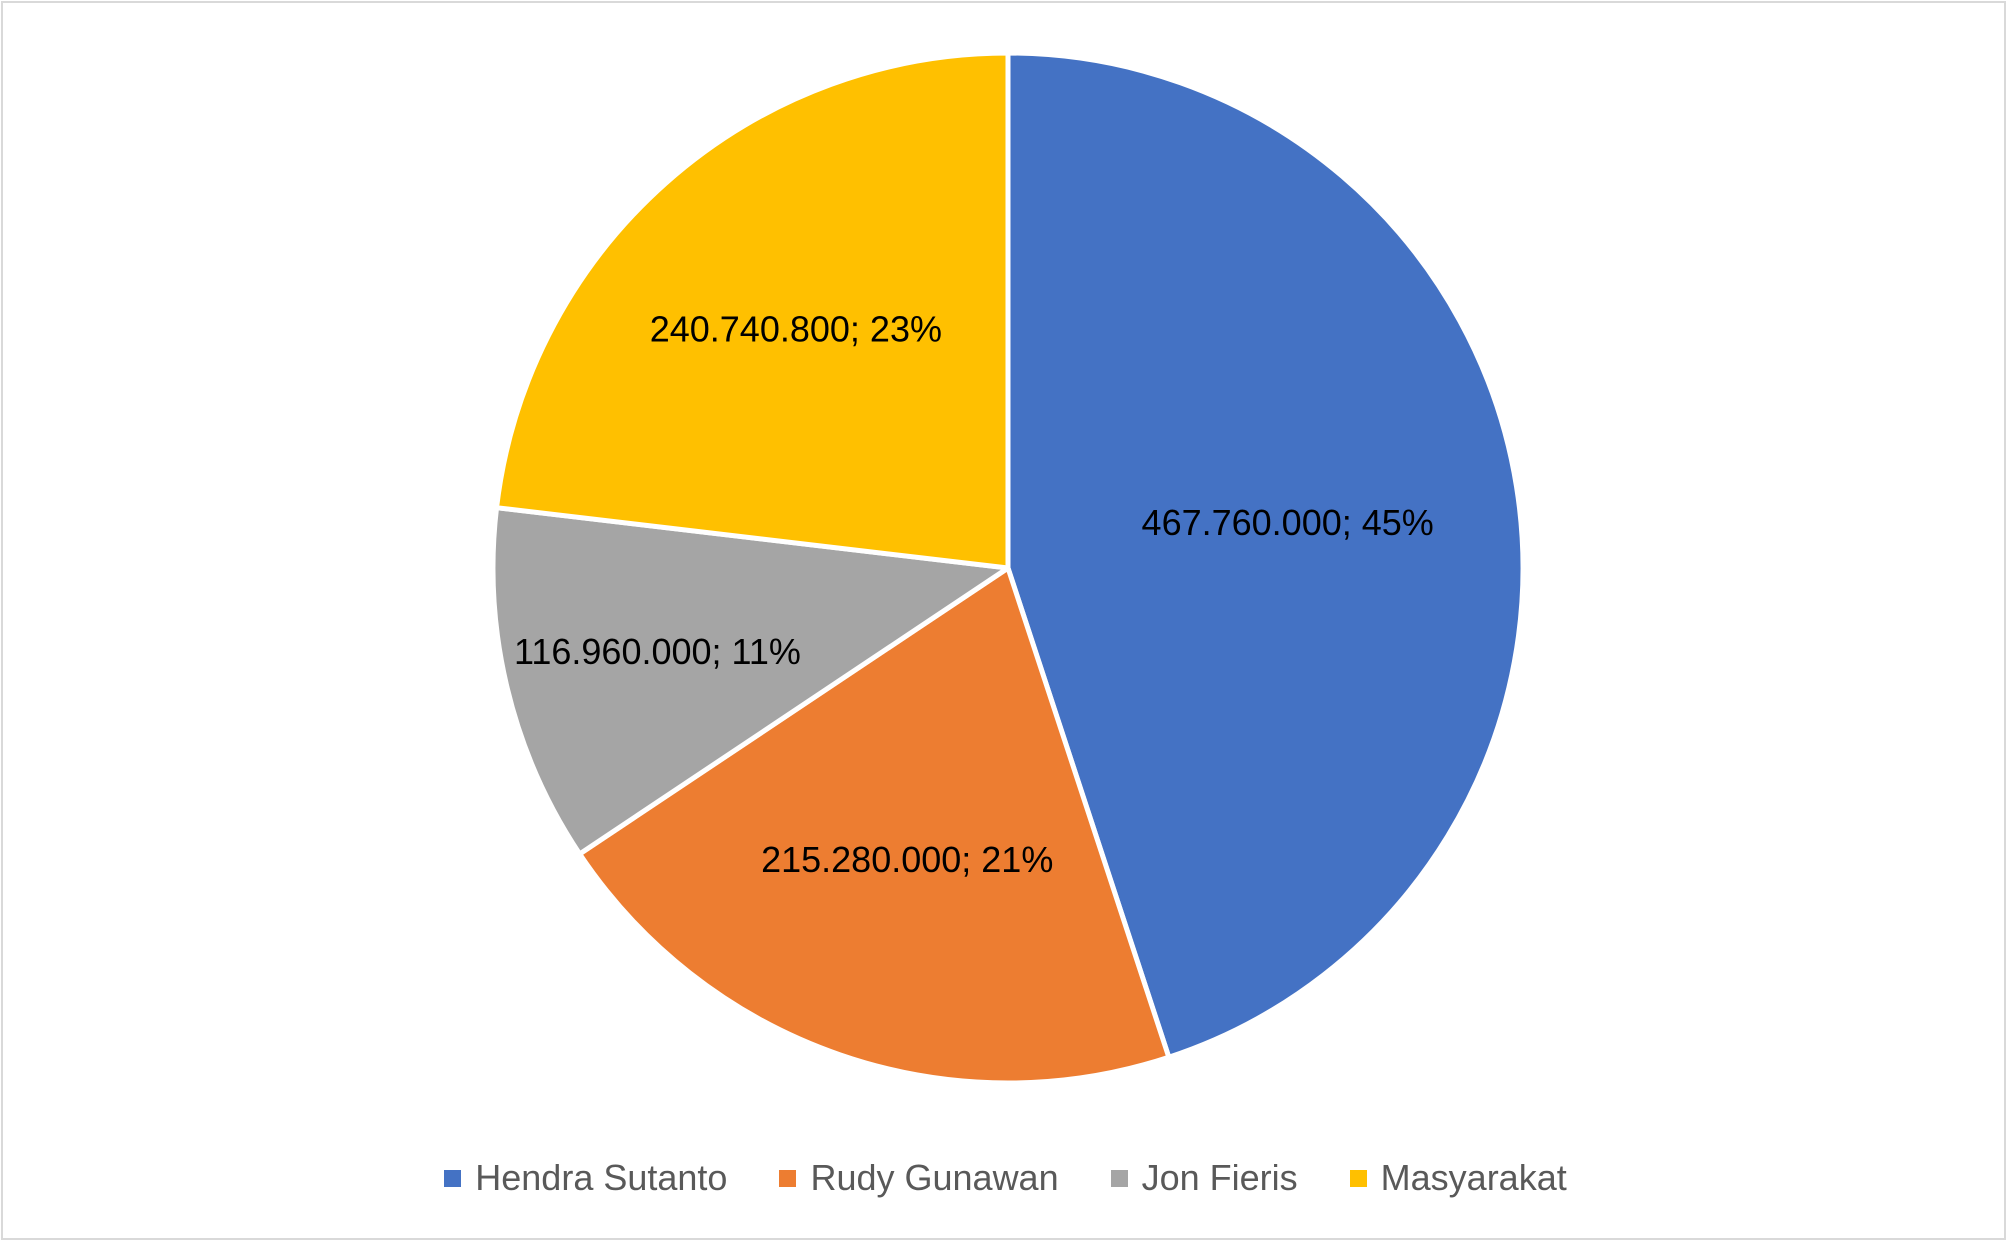 Image resolution: width=2009 pixels, height=1243 pixels. I want to click on pie-slice-rudy-gunawan, so click(874, 825).